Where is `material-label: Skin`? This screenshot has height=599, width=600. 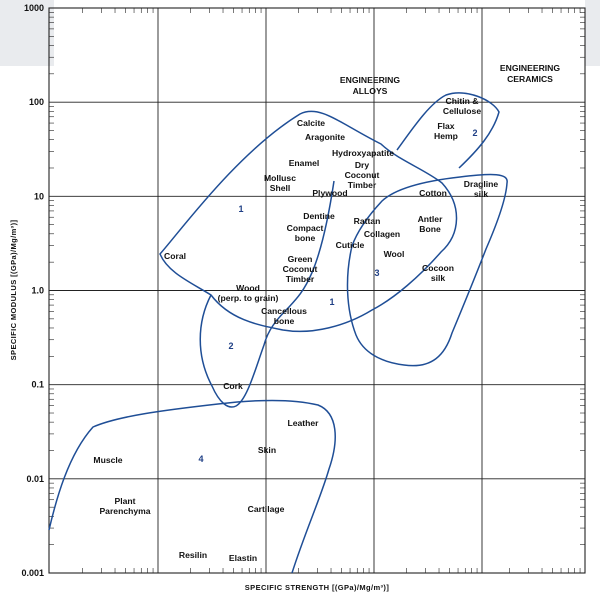
material-label: Skin is located at coordinates (267, 450).